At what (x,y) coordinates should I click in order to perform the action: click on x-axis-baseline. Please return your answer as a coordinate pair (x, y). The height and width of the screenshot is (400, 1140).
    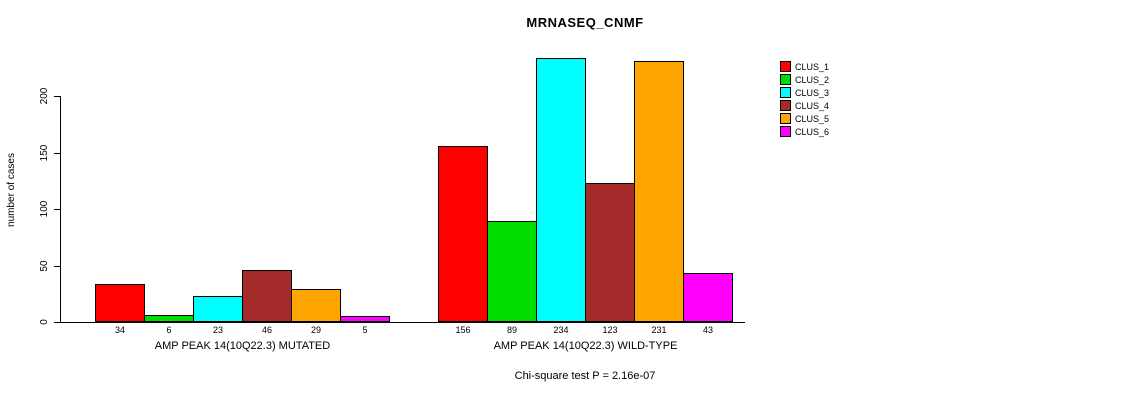
    Looking at the image, I should click on (402, 322).